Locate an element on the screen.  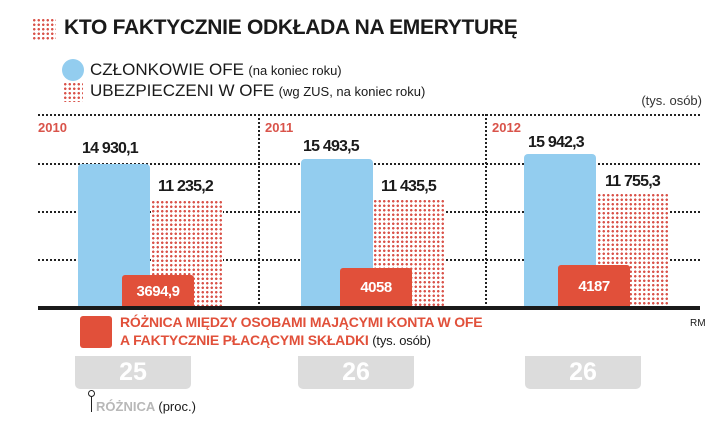
legend-members-swatch is located at coordinates (73, 70).